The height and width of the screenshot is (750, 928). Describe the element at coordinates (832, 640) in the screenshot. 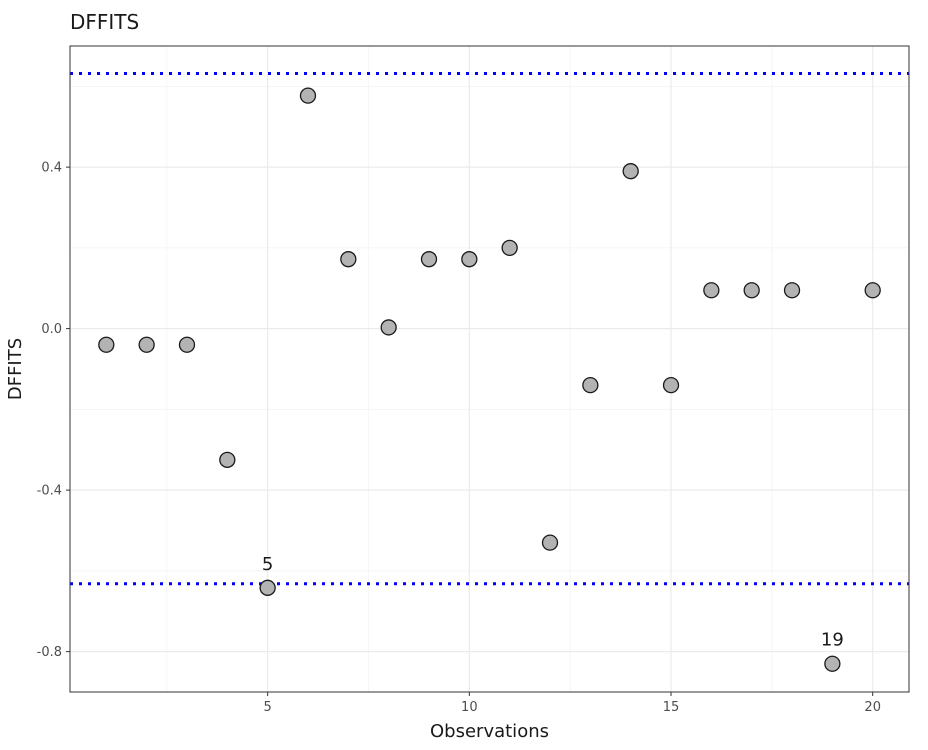

I see `annotation-obs-19: 19` at that location.